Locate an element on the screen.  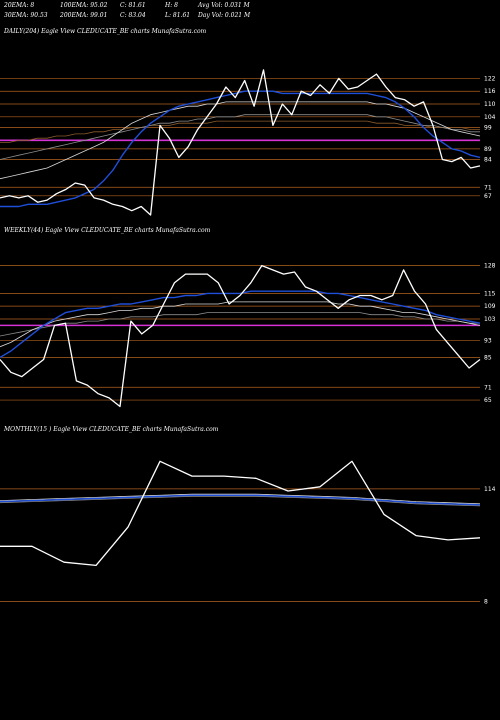
weekly-level-label-4: 93 is located at coordinates (488, 340).